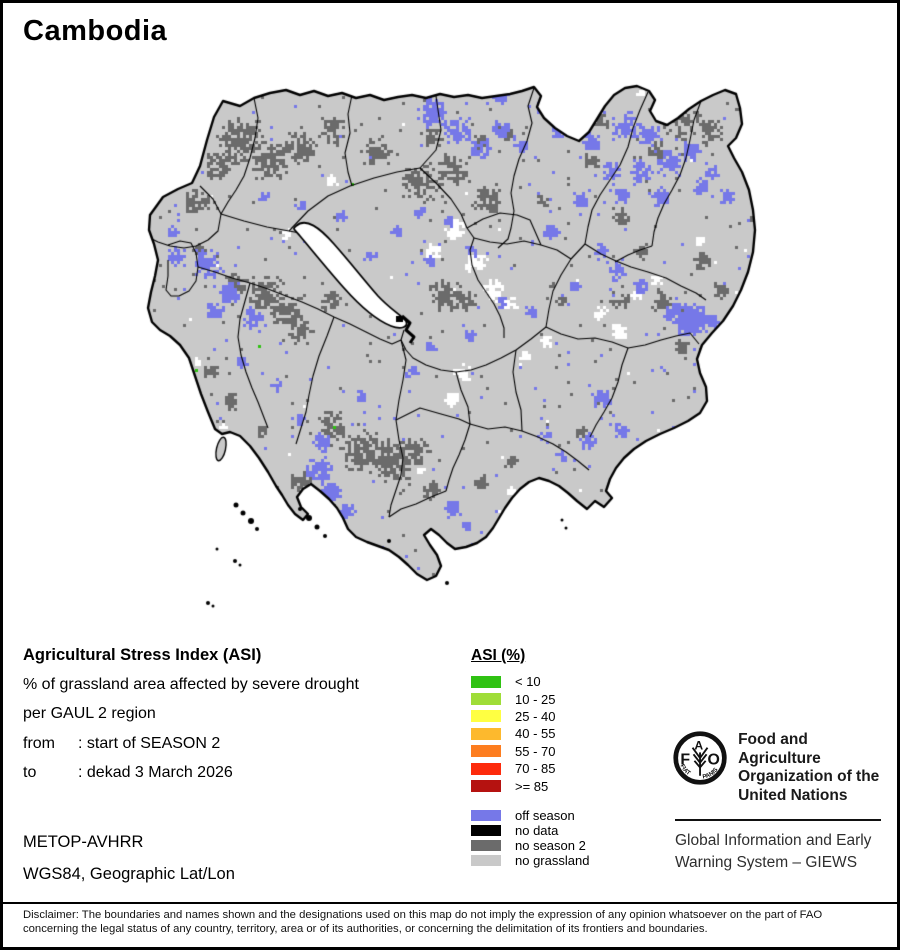 The height and width of the screenshot is (950, 900). I want to click on svg-text: A, so click(698, 746).